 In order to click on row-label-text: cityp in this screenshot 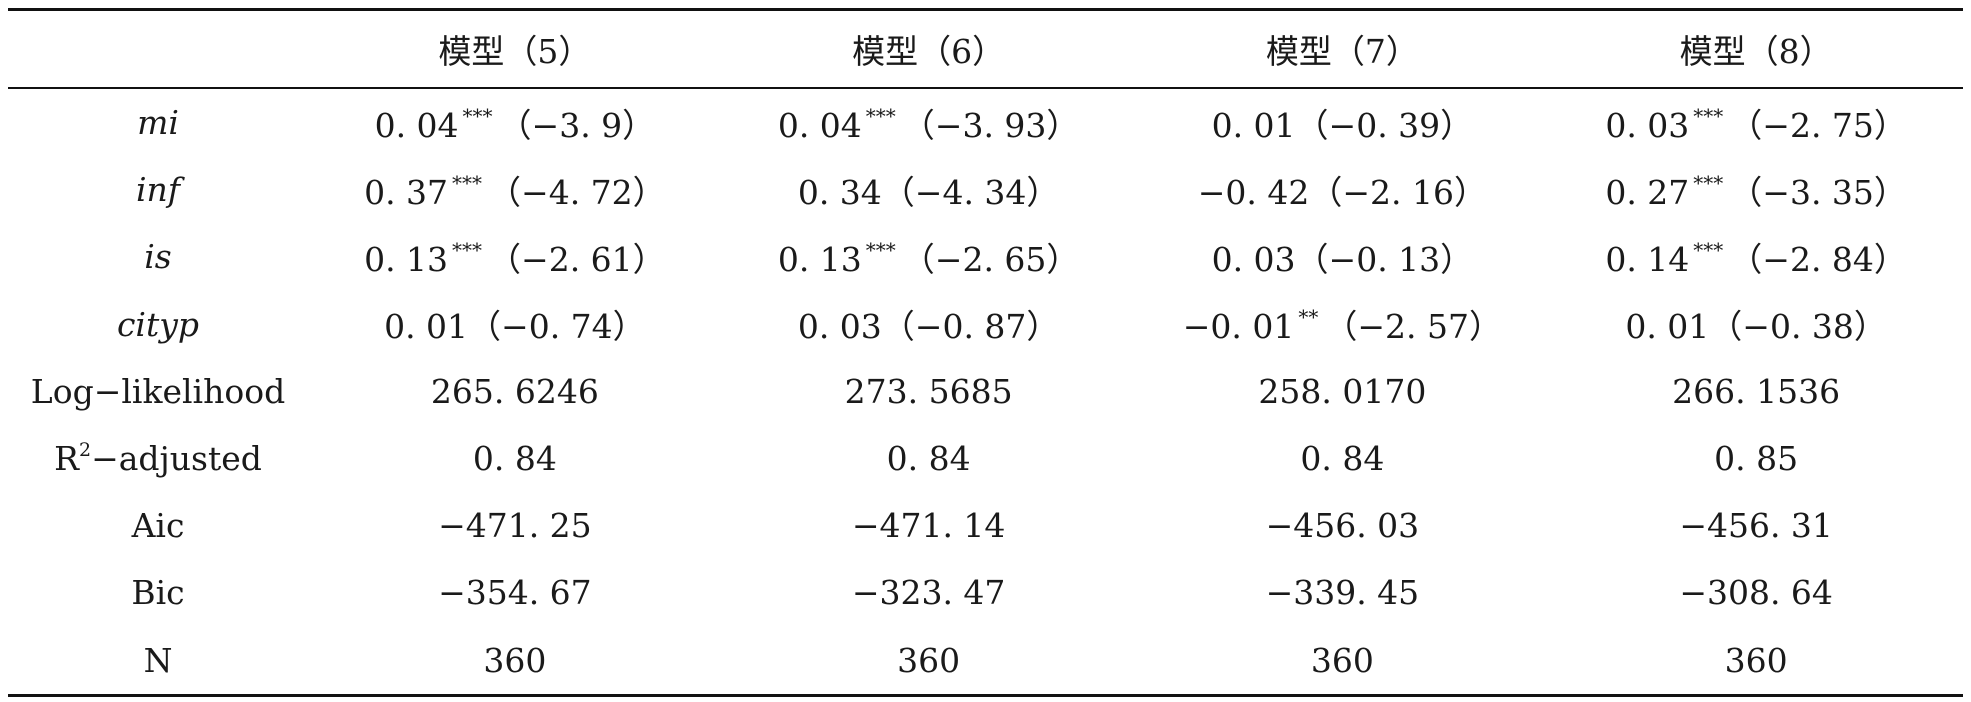, I will do `click(158, 324)`.